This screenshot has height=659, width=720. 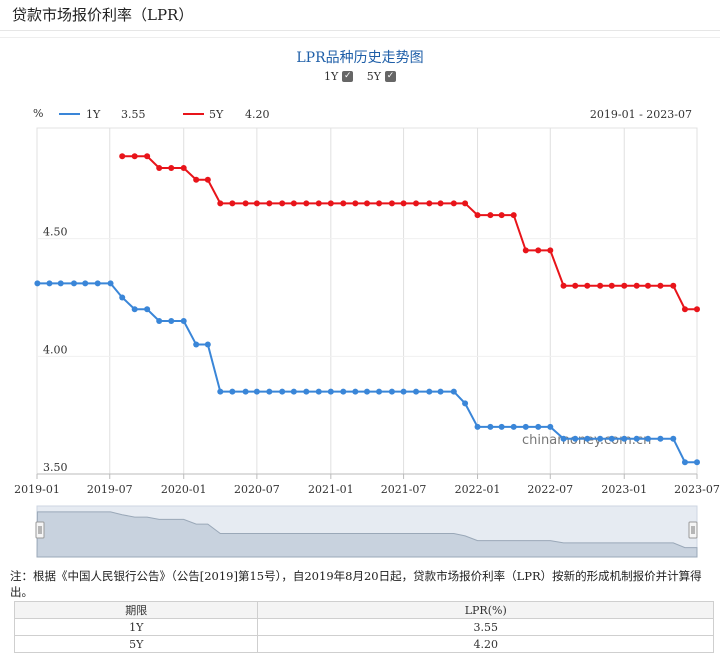 What do you see at coordinates (257, 114) in the screenshot?
I see `legend-5y-value: 4.20` at bounding box center [257, 114].